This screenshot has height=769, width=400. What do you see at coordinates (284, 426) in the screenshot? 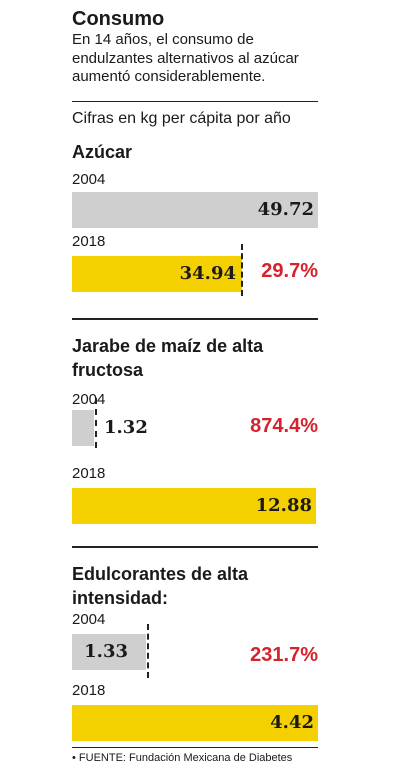
I see `change-percent: 874.4%` at bounding box center [284, 426].